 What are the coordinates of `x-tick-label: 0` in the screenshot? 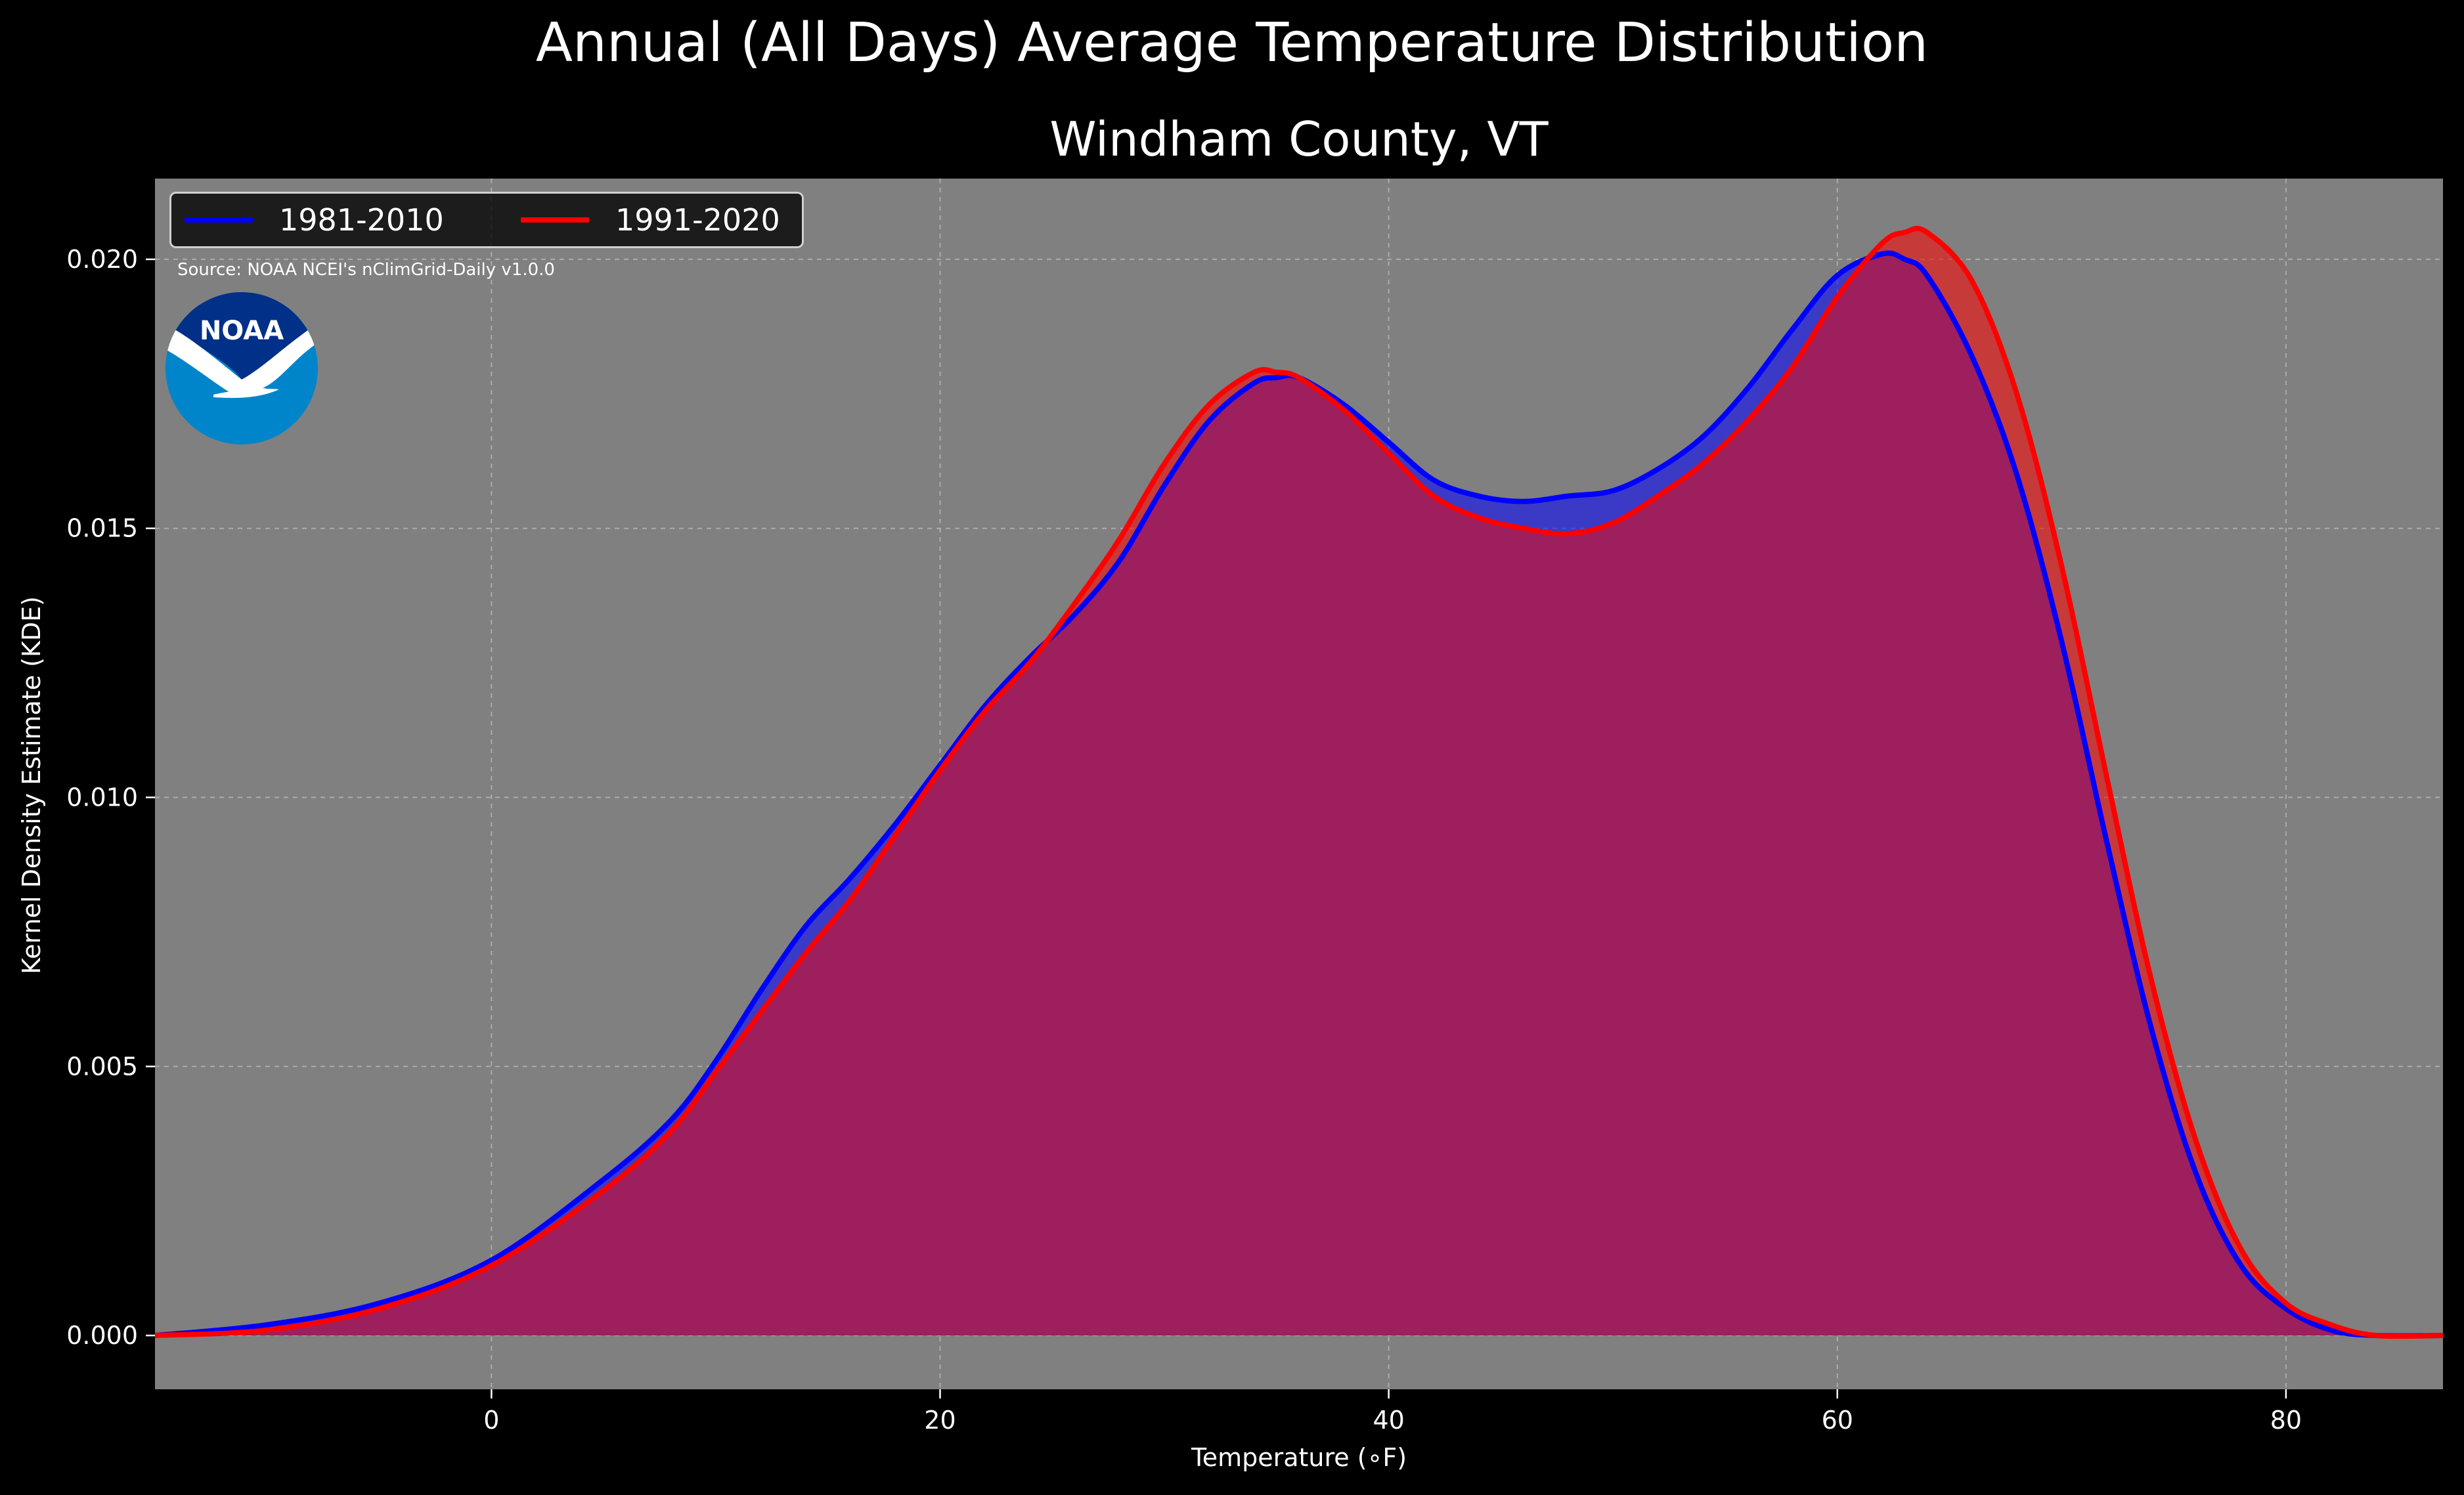 It's located at (491, 1420).